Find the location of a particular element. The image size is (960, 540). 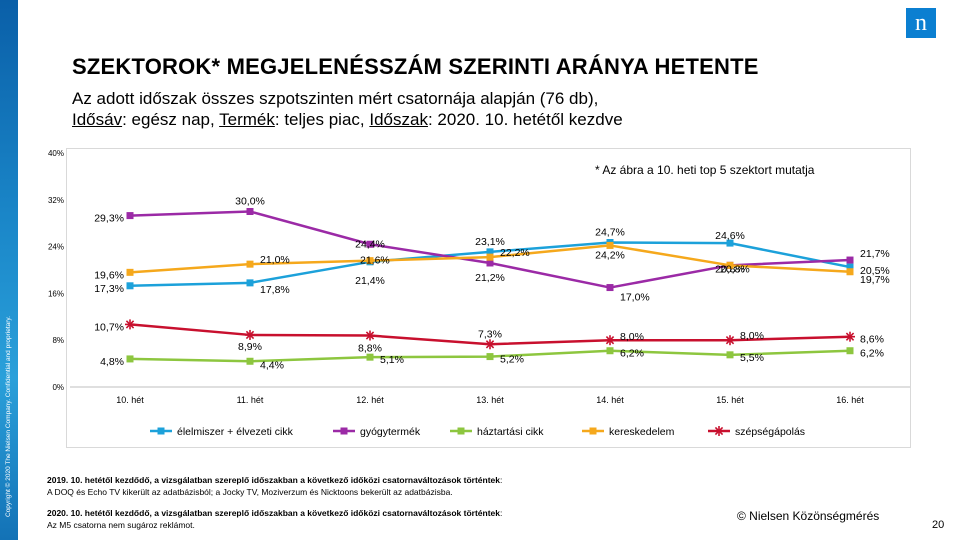

y-tick-label: 8% is located at coordinates (58, 340).